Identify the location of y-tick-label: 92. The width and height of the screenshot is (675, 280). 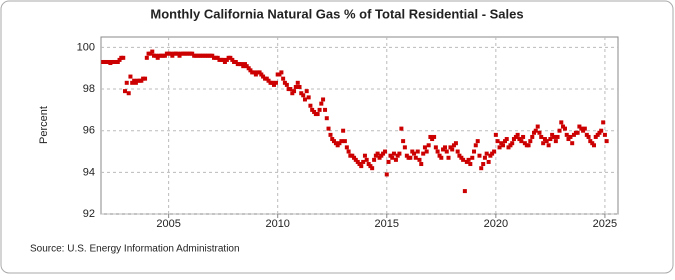
(89, 214).